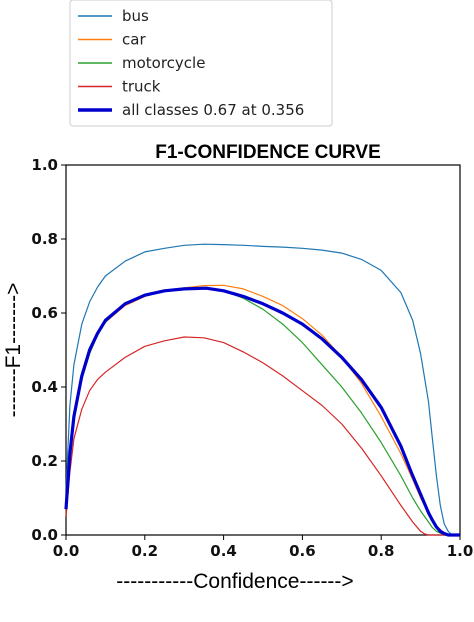 Image resolution: width=474 pixels, height=622 pixels. What do you see at coordinates (134, 40) in the screenshot?
I see `legend-label-1: car` at bounding box center [134, 40].